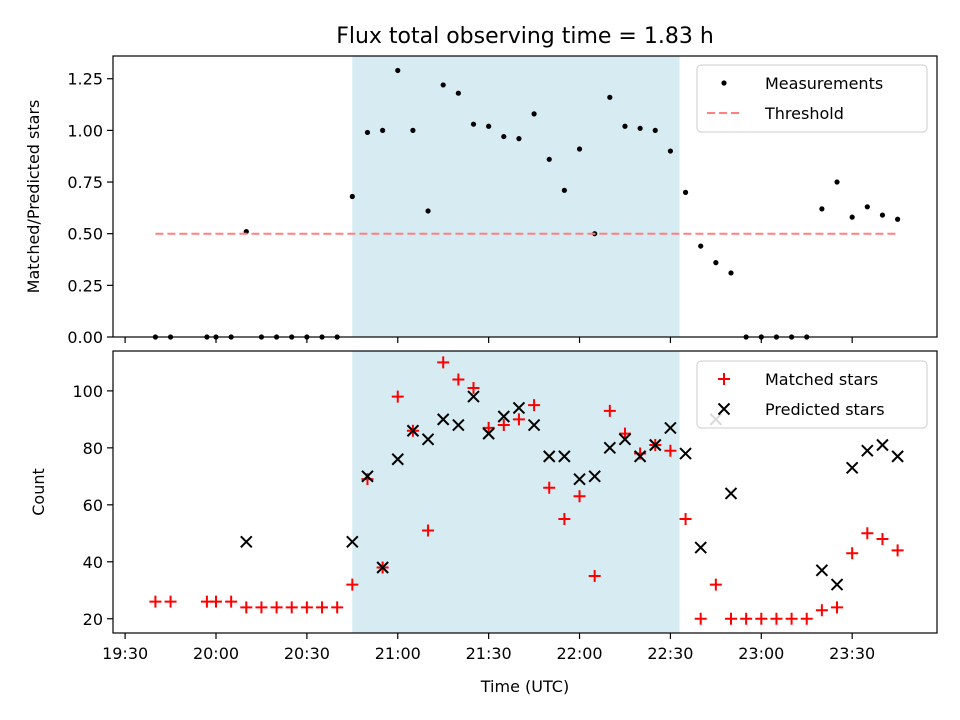  What do you see at coordinates (525, 36) in the screenshot?
I see `chart-title: Flux total observing time = 1.83 h` at bounding box center [525, 36].